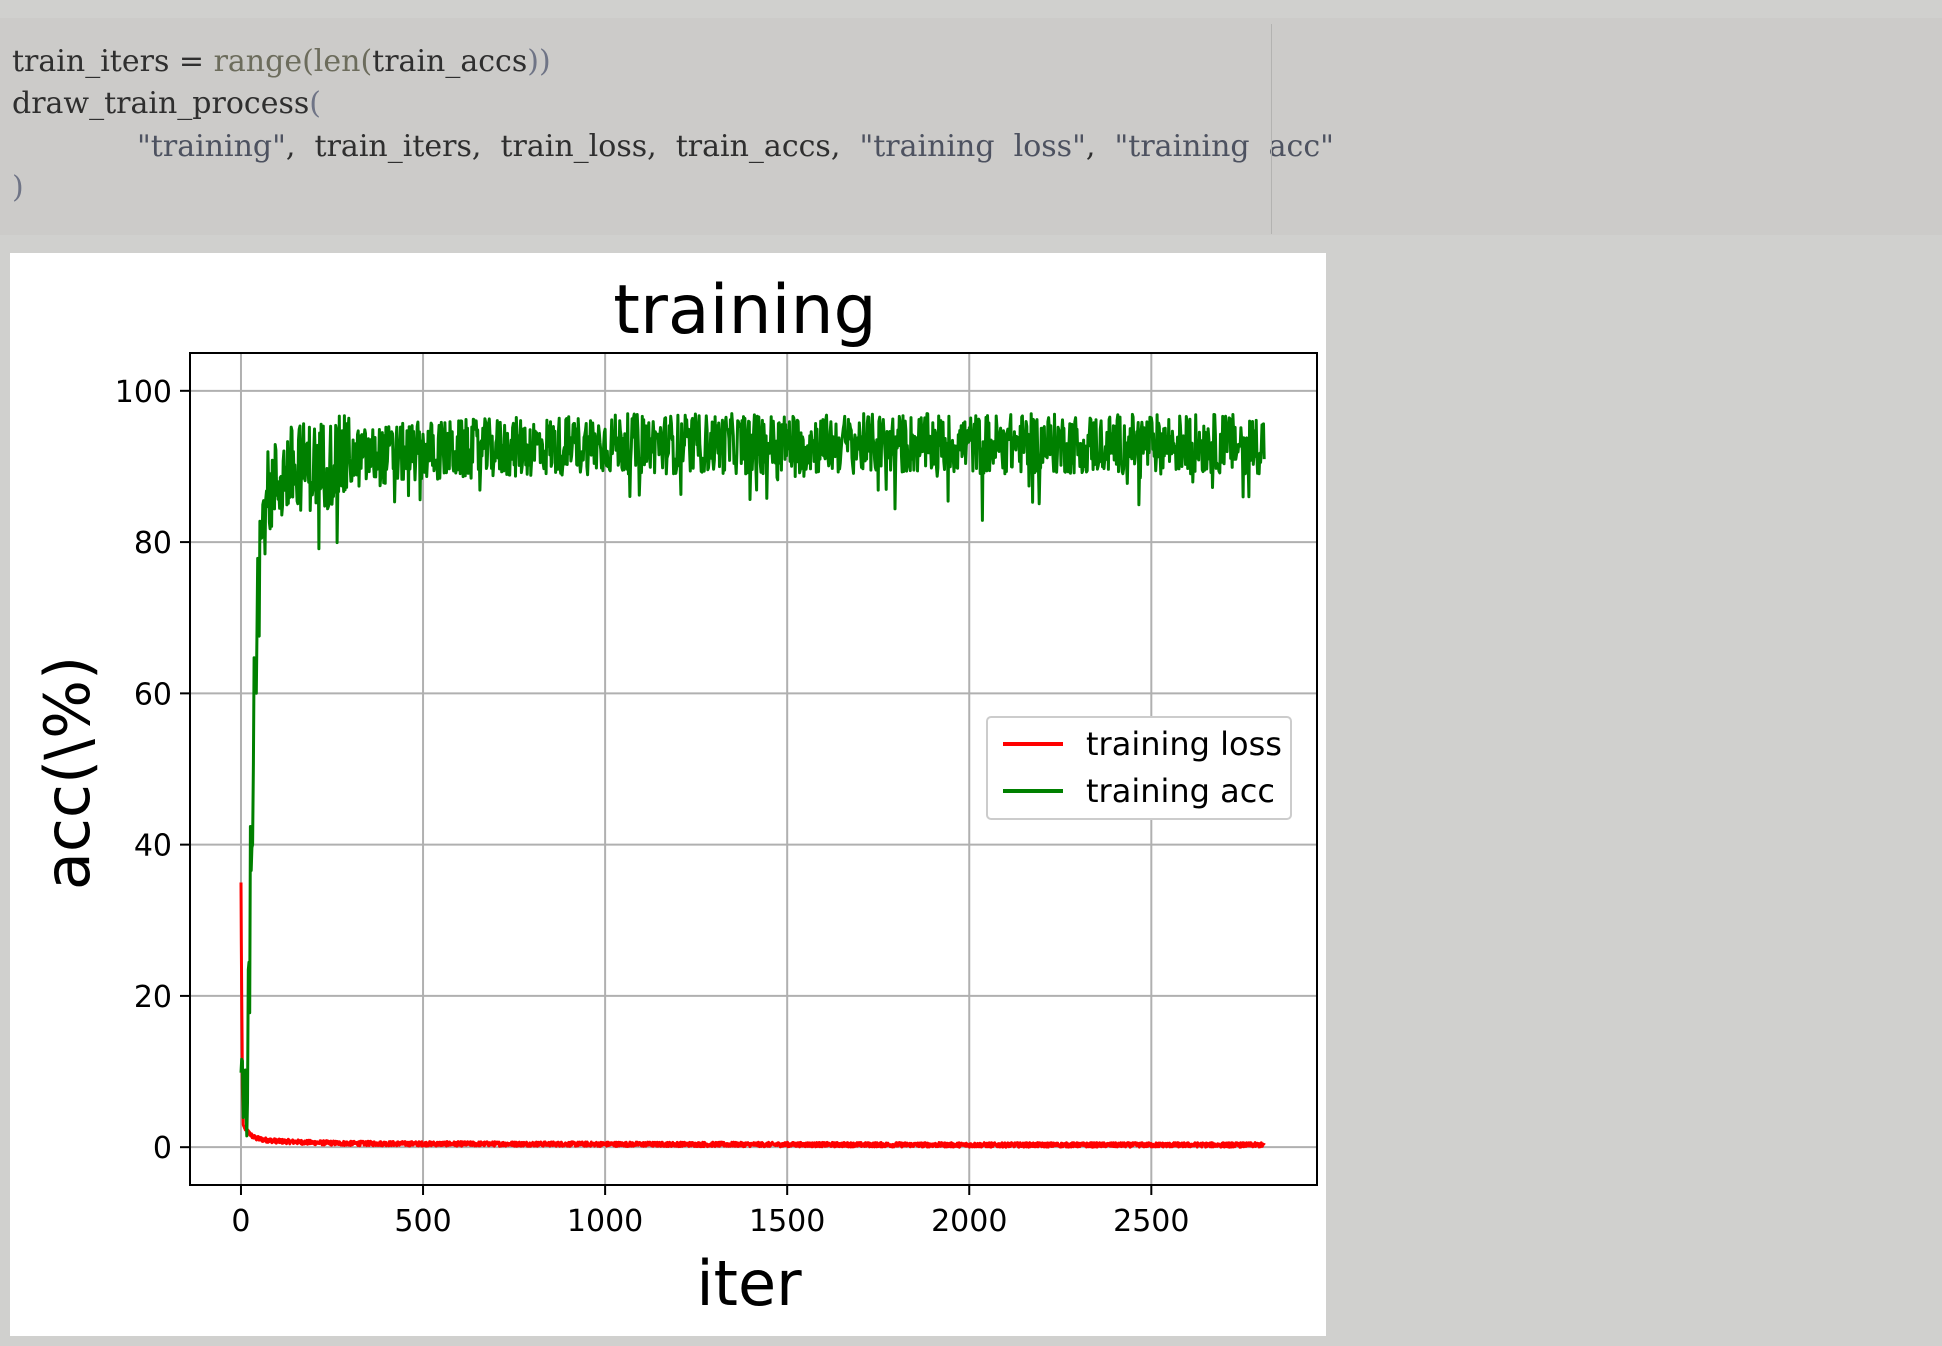  I want to click on code-divider, so click(1271, 129).